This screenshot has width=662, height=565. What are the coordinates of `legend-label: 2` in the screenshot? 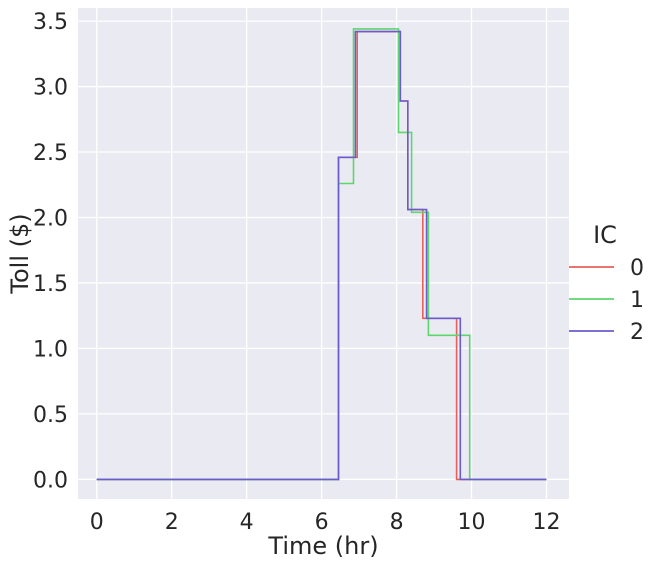 It's located at (637, 332).